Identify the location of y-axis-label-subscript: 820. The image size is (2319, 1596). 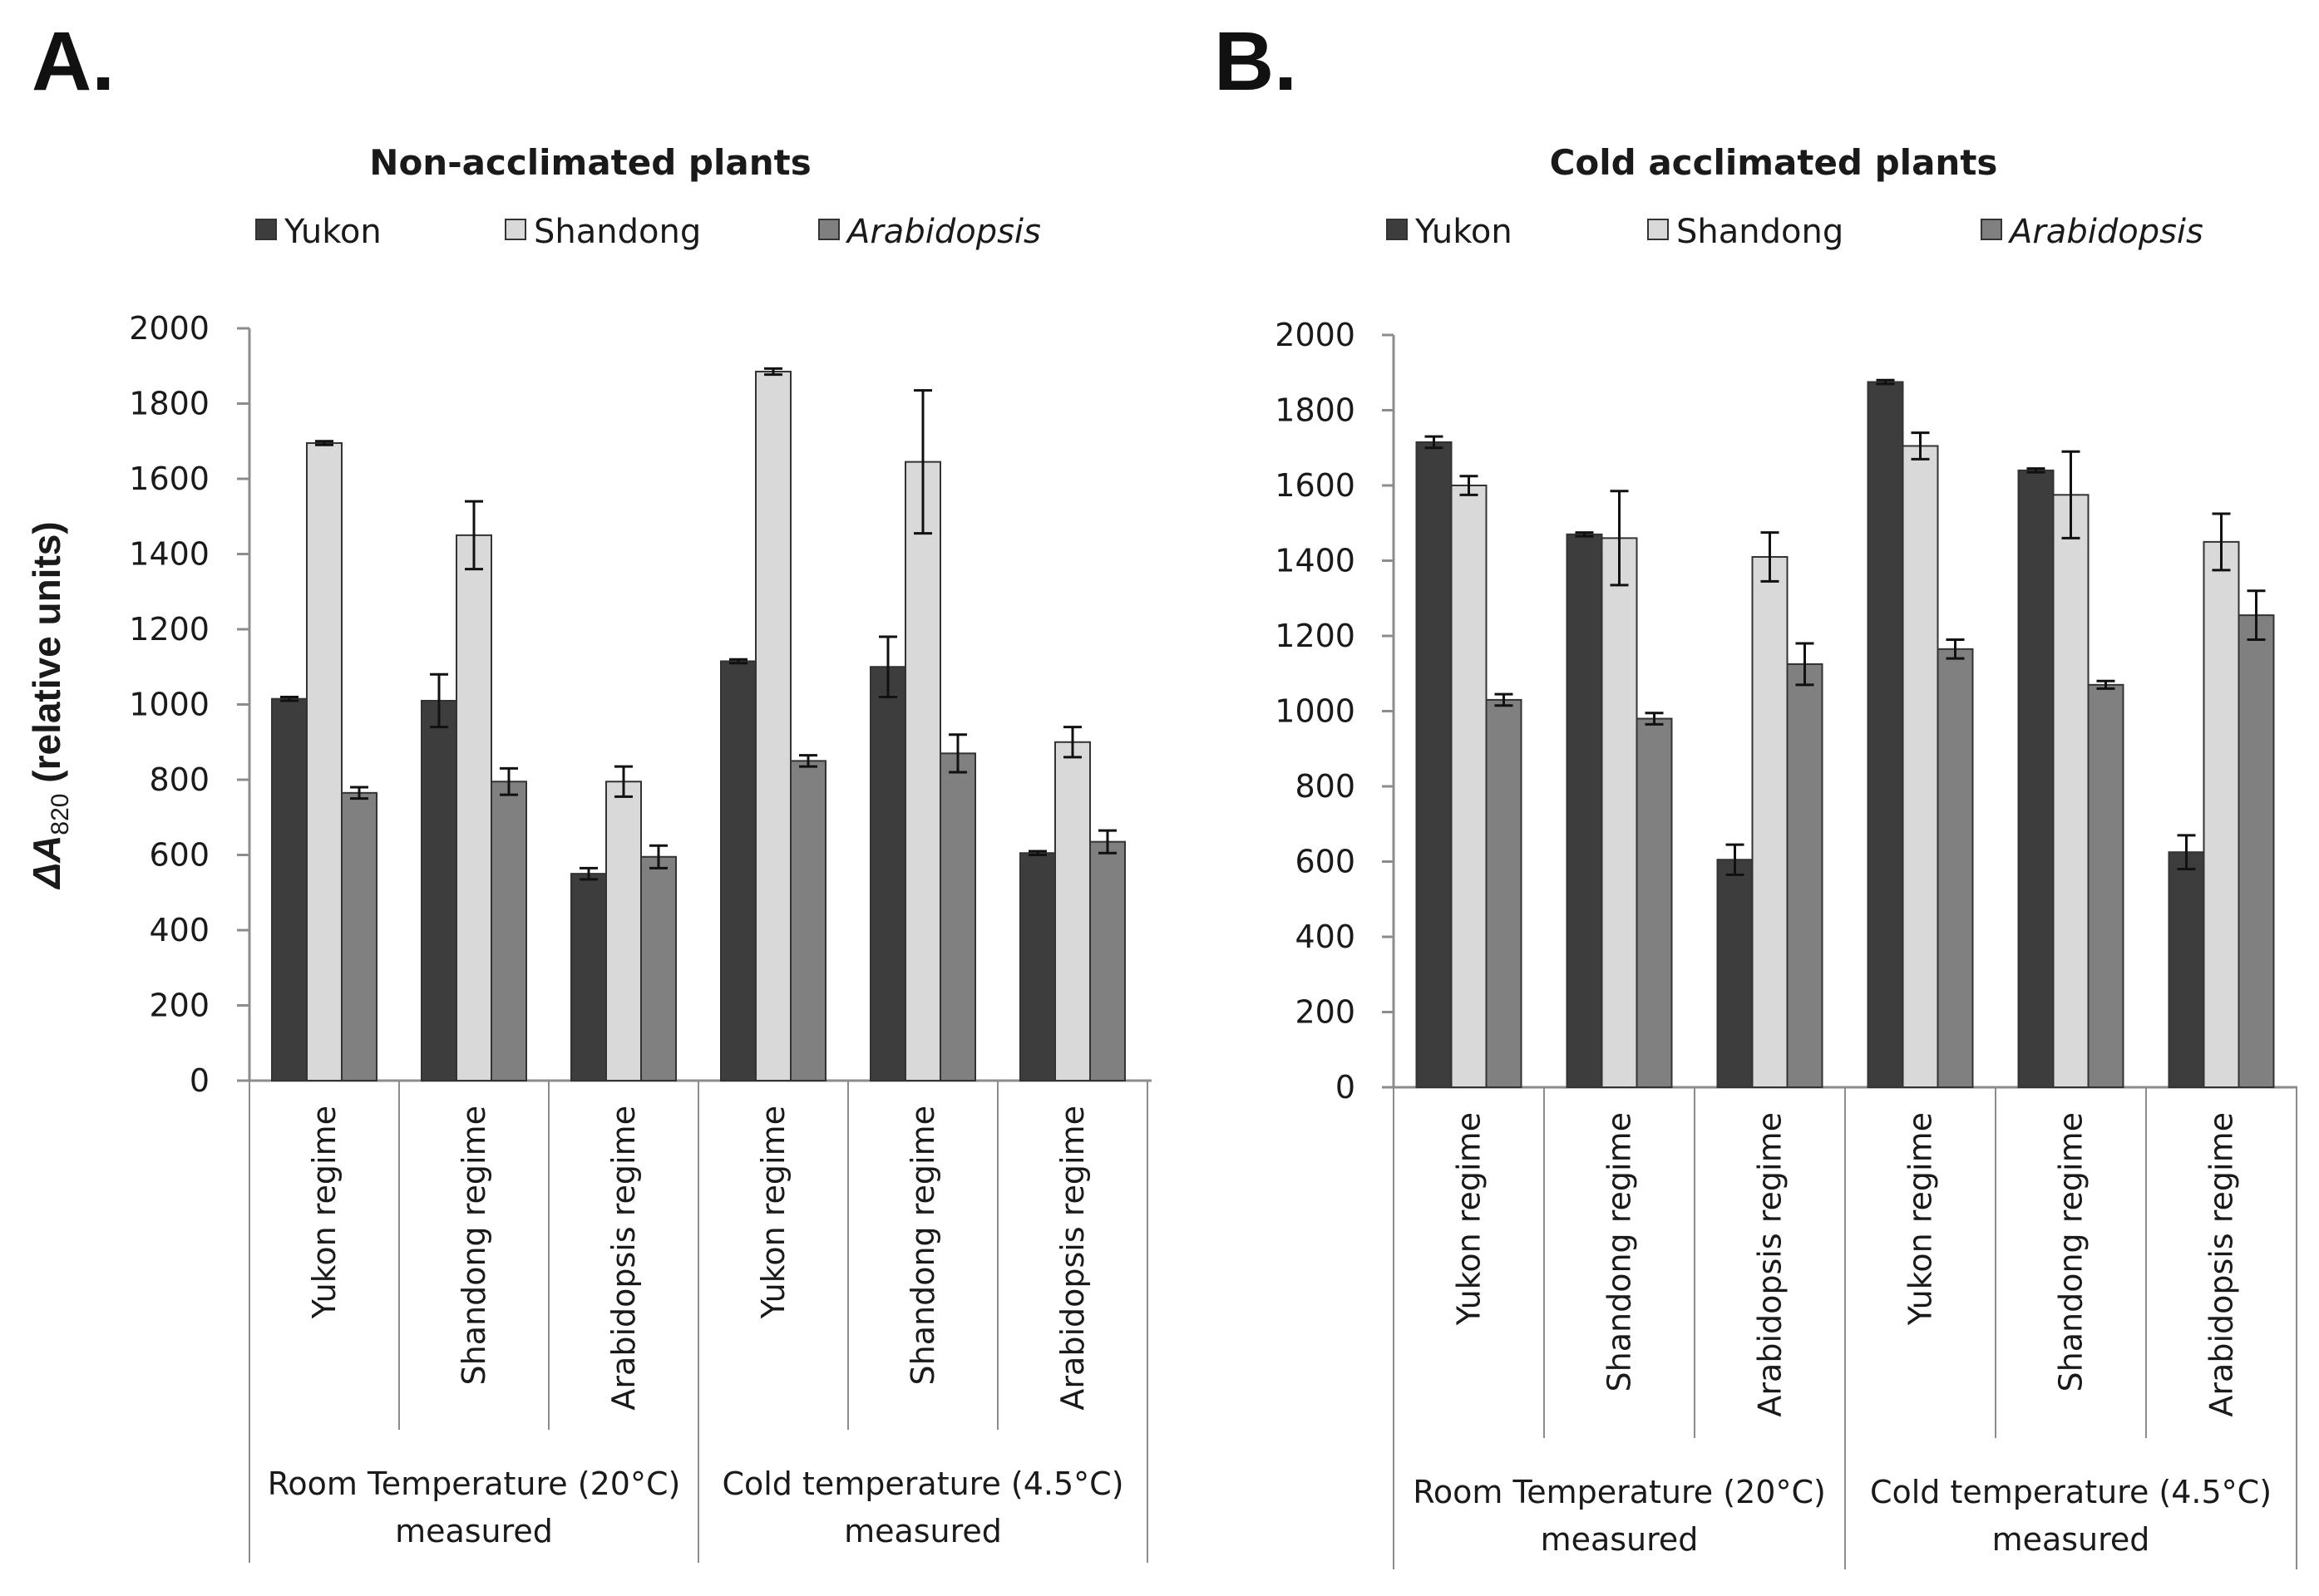
(60, 814).